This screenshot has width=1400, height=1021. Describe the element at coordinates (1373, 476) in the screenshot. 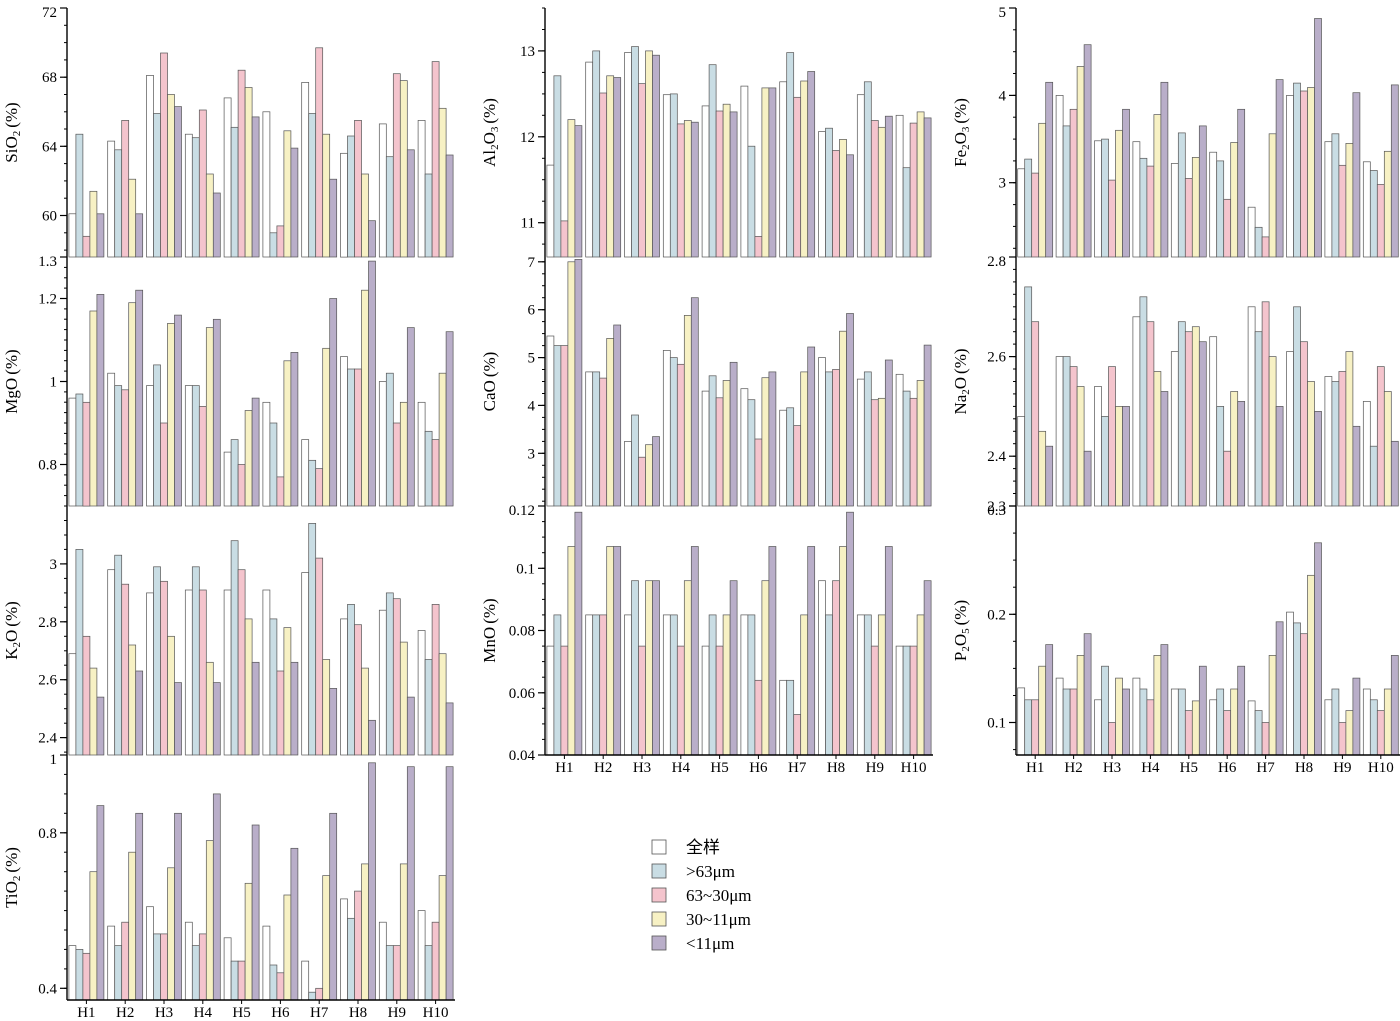

I see `bar-na2o-h10-s1` at that location.